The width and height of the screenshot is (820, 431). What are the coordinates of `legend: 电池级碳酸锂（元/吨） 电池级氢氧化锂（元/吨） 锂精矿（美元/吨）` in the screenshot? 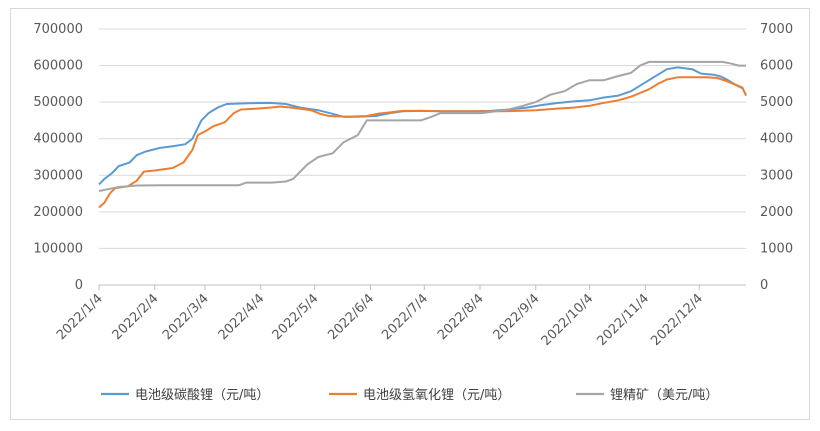 It's located at (409, 395).